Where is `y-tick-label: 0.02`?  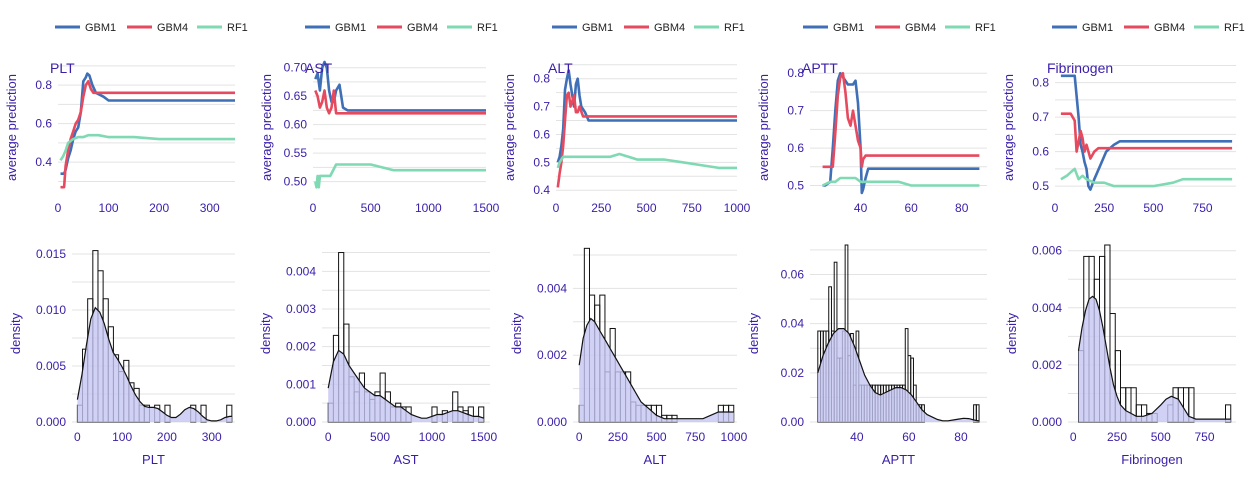
y-tick-label: 0.02 is located at coordinates (793, 373).